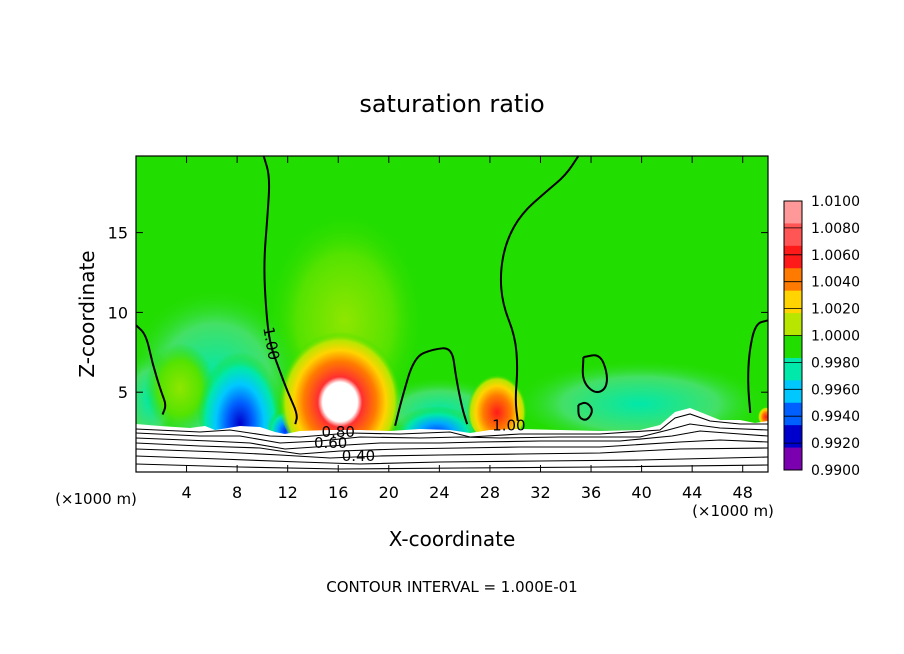 Image resolution: width=904 pixels, height=654 pixels. What do you see at coordinates (452, 441) in the screenshot?
I see `terrain-contours` at bounding box center [452, 441].